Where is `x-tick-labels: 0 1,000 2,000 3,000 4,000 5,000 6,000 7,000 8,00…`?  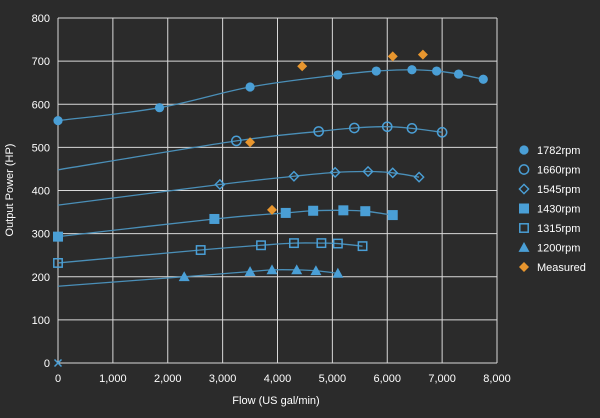 x-tick-labels: 0 1,000 2,000 3,000 4,000 5,000 6,000 7,000 8,00… is located at coordinates (283, 379).